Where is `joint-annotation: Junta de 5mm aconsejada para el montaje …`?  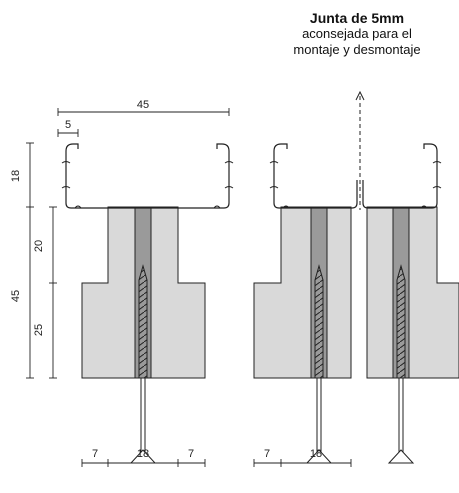 joint-annotation: Junta de 5mm aconsejada para el montaje … is located at coordinates (357, 34).